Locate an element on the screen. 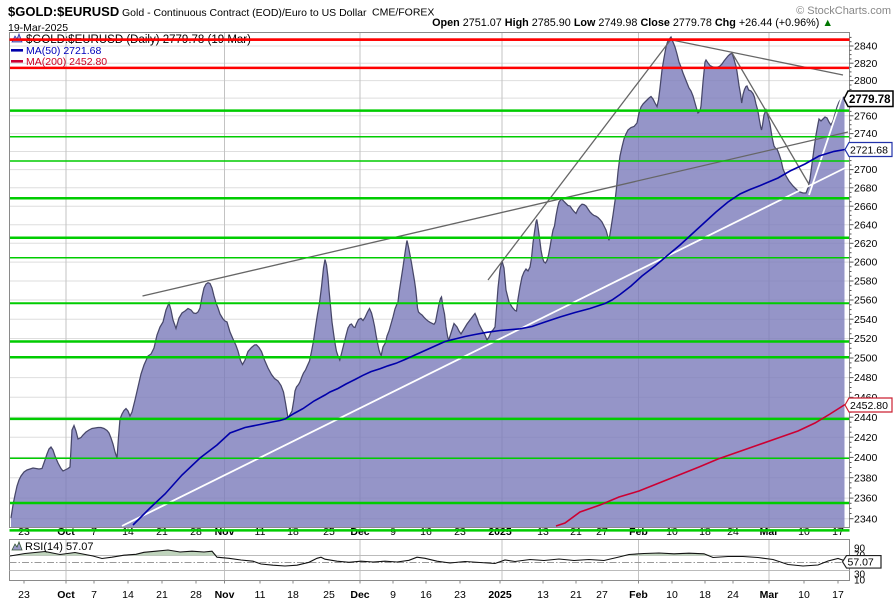 The width and height of the screenshot is (895, 610). svg-text: 30 is located at coordinates (860, 575).